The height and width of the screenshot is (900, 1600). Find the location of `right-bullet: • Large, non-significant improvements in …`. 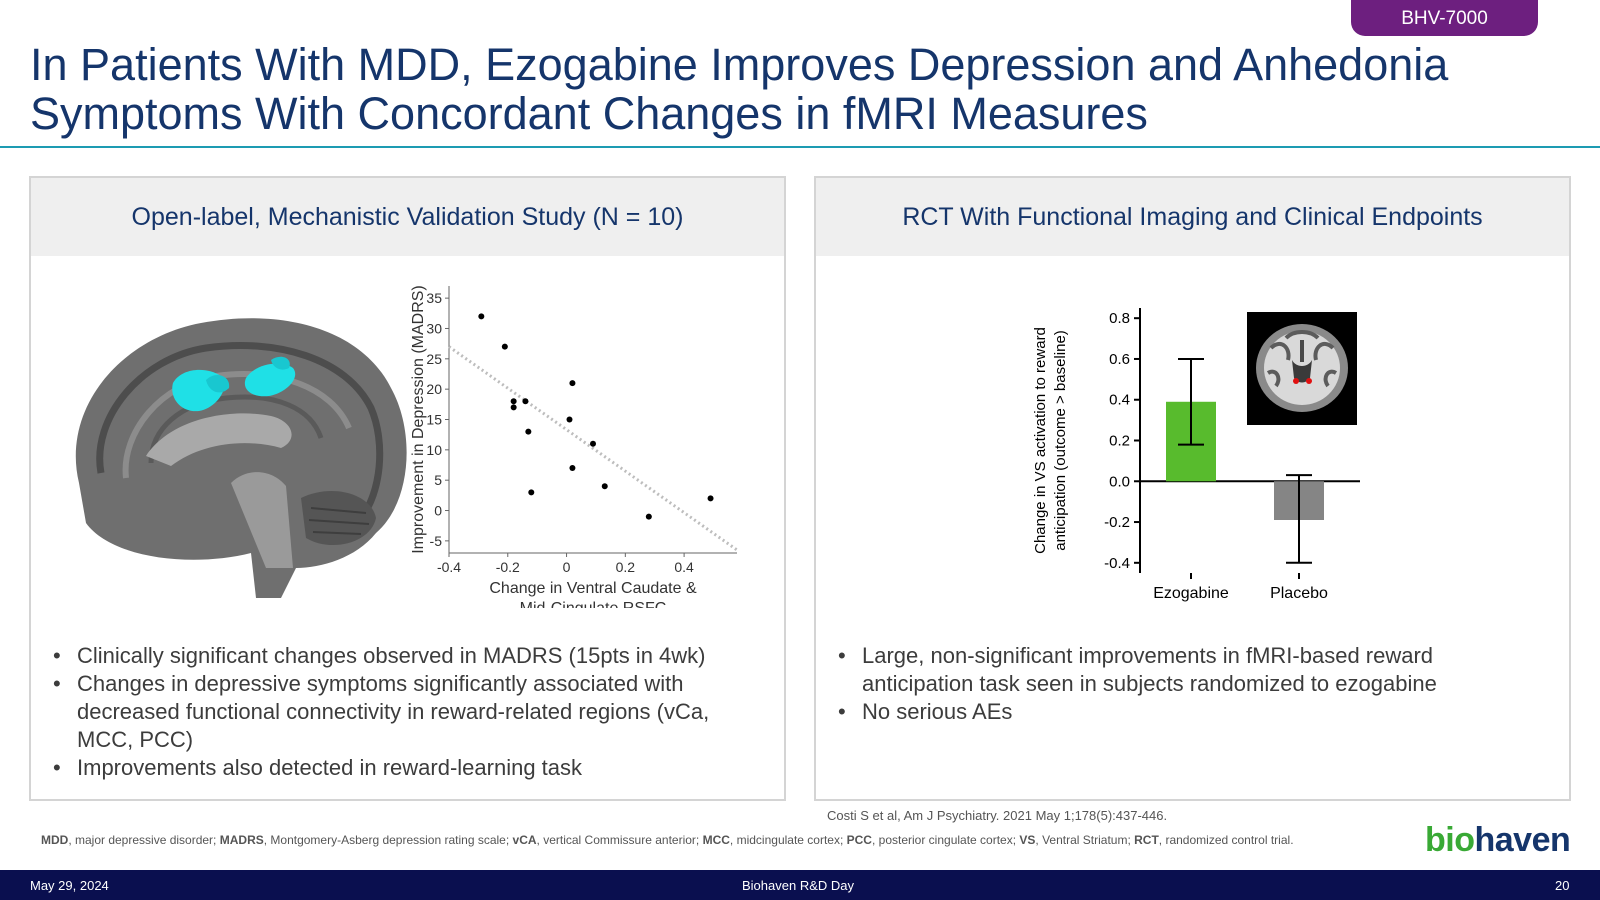

right-bullet: • Large, non-significant improvements in … is located at coordinates (1137, 669).